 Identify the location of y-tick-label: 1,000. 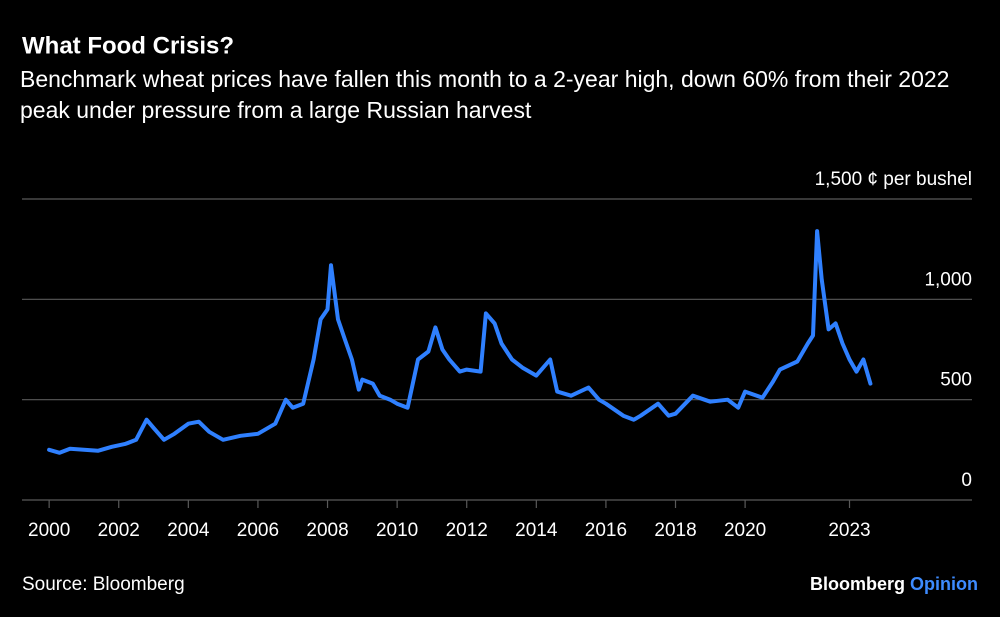
(948, 279).